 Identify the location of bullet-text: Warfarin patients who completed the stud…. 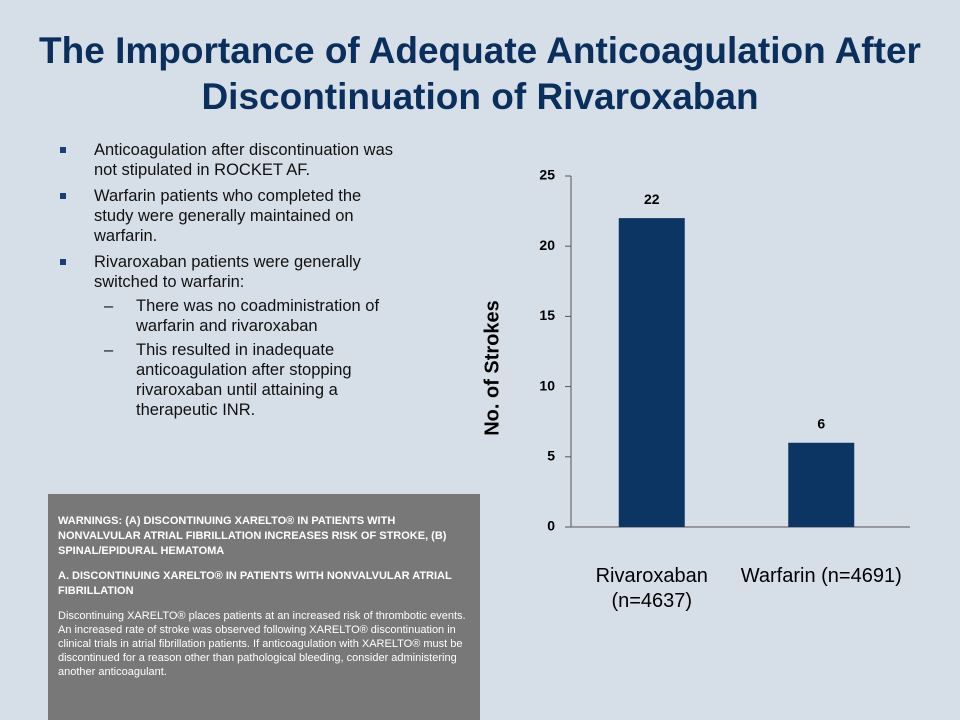
(228, 216).